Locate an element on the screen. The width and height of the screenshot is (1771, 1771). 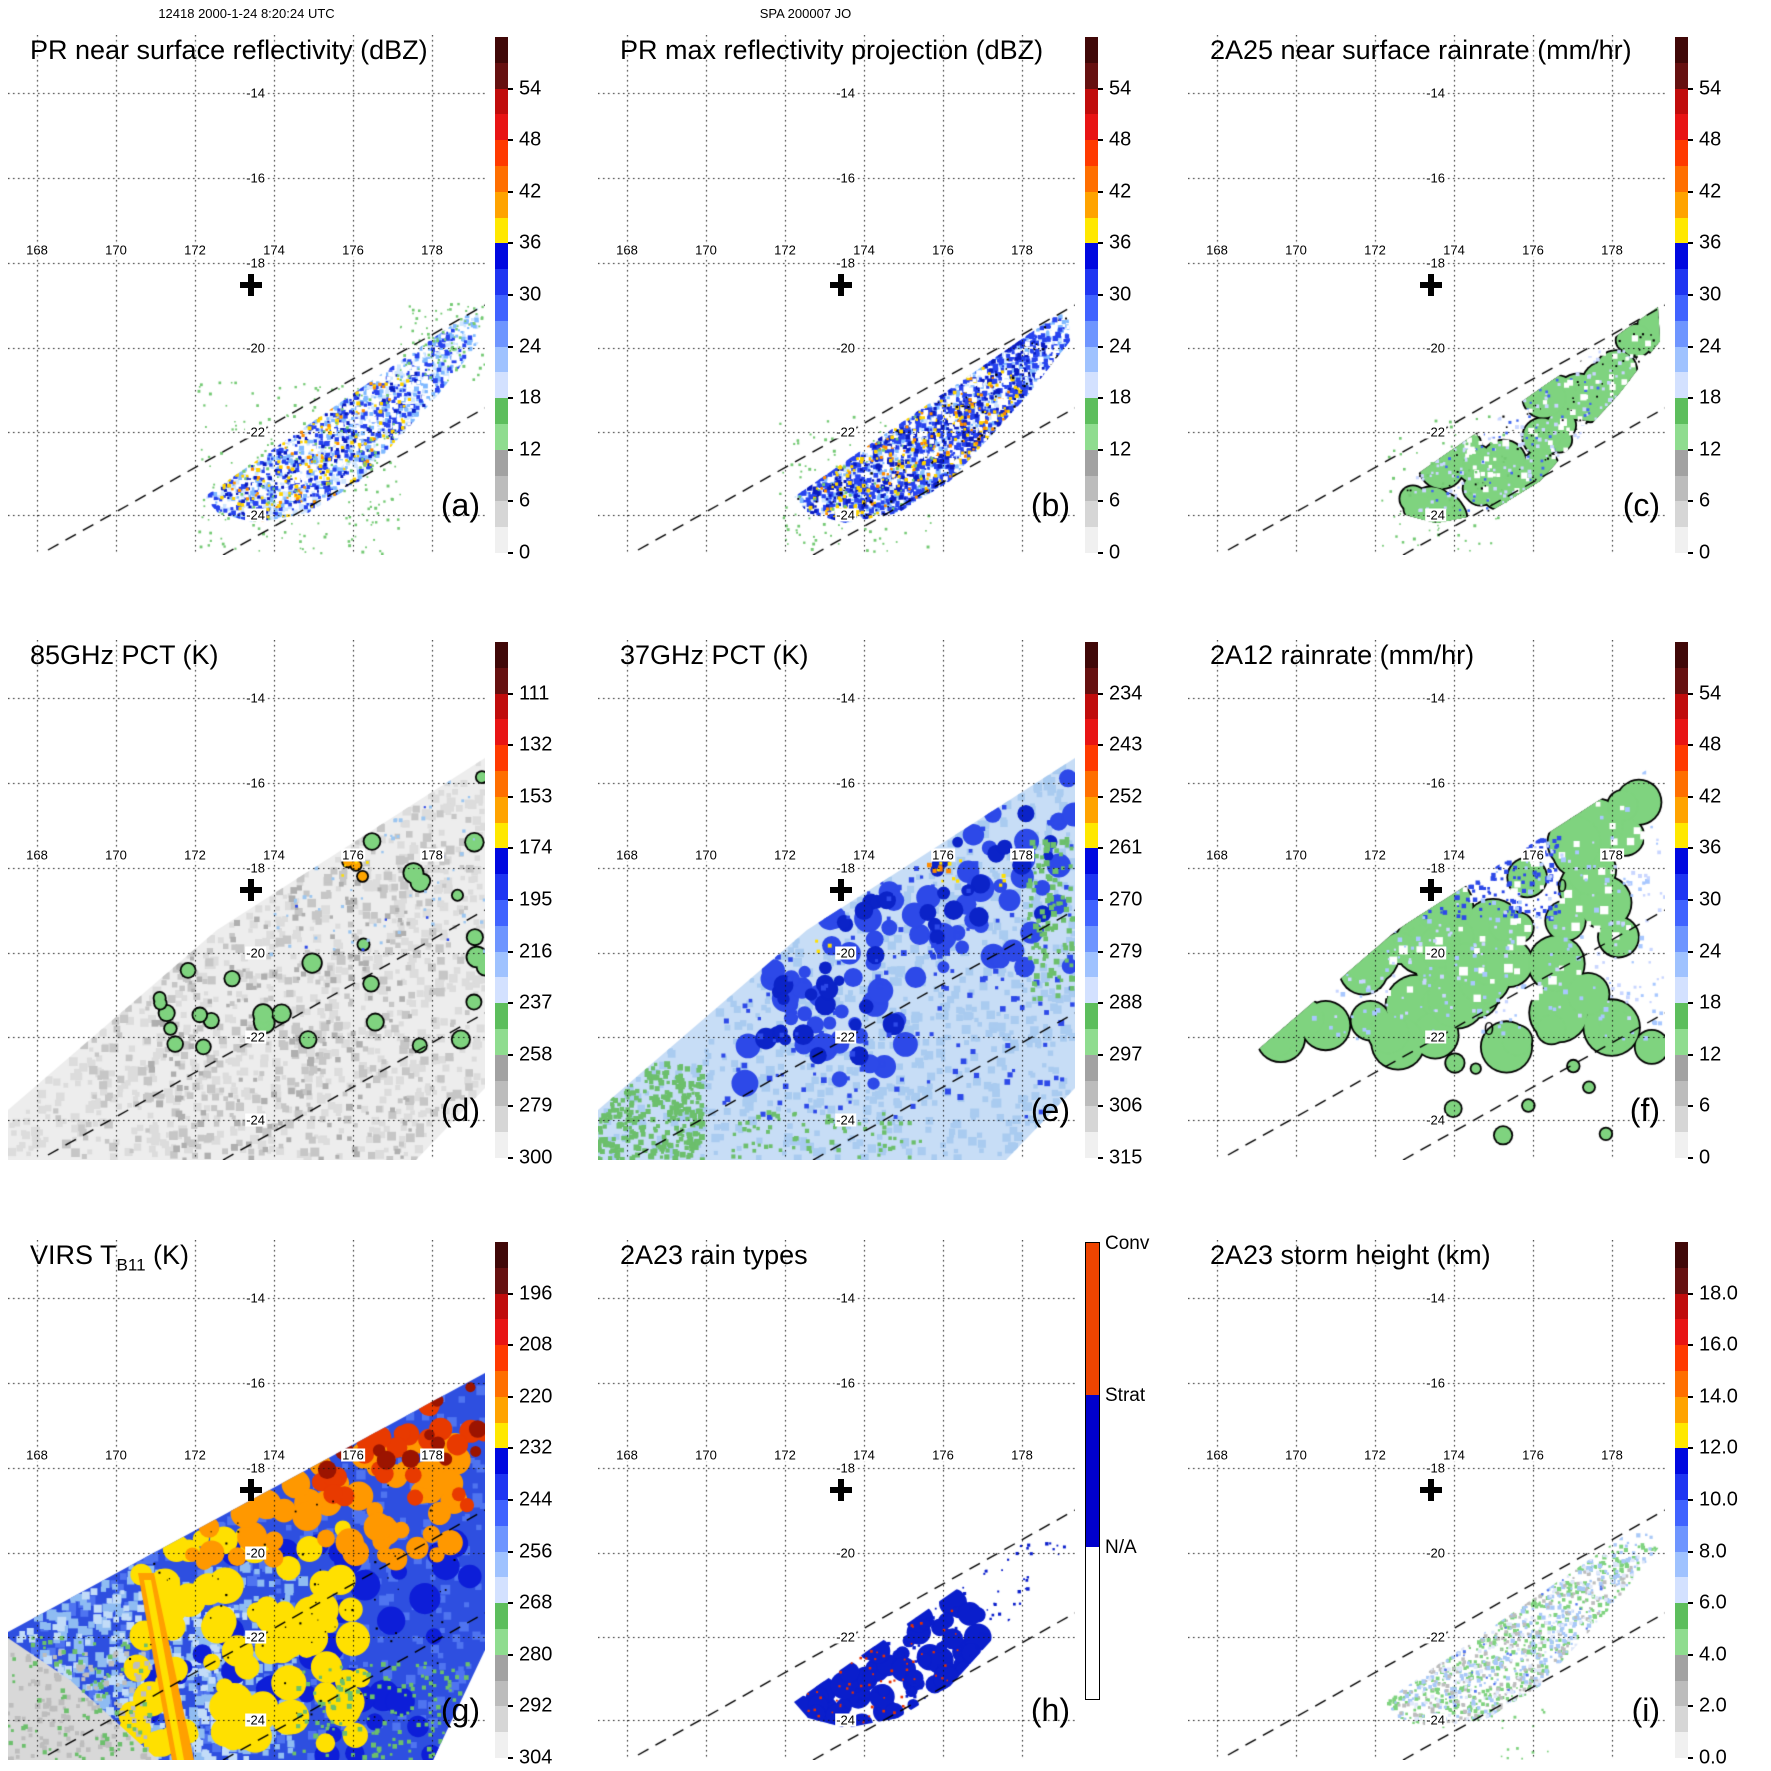
colorbar-category-label: Conv is located at coordinates (1127, 1244).